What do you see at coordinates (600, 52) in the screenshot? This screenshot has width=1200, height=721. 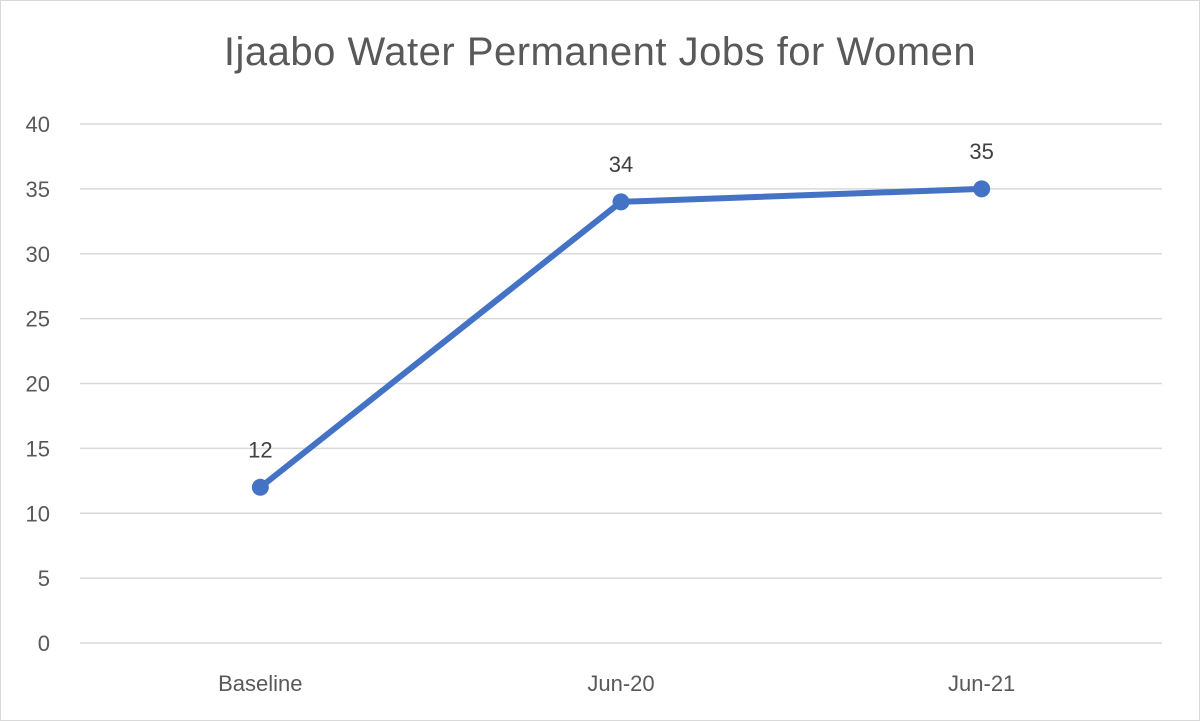 I see `chart-title: Ijaabo Water Permanent Jobs for Women` at bounding box center [600, 52].